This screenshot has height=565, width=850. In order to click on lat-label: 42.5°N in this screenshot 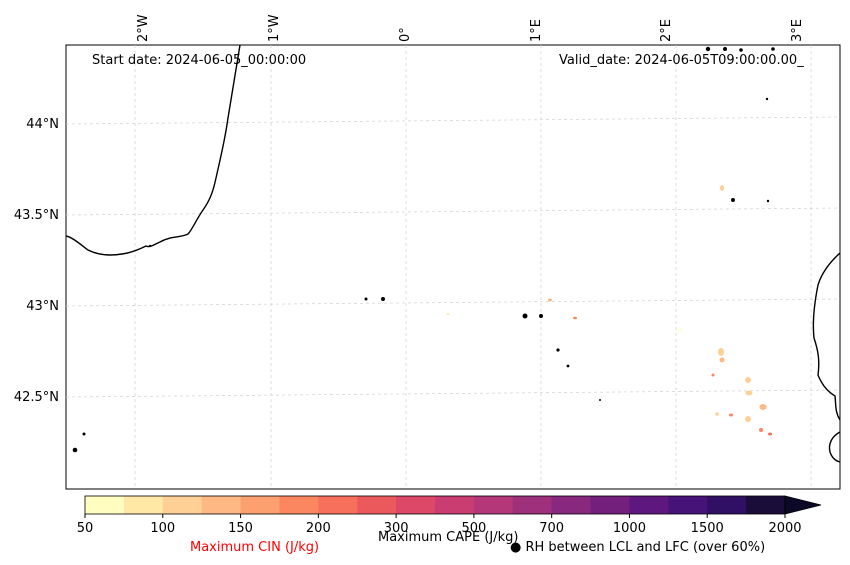, I will do `click(36, 397)`.